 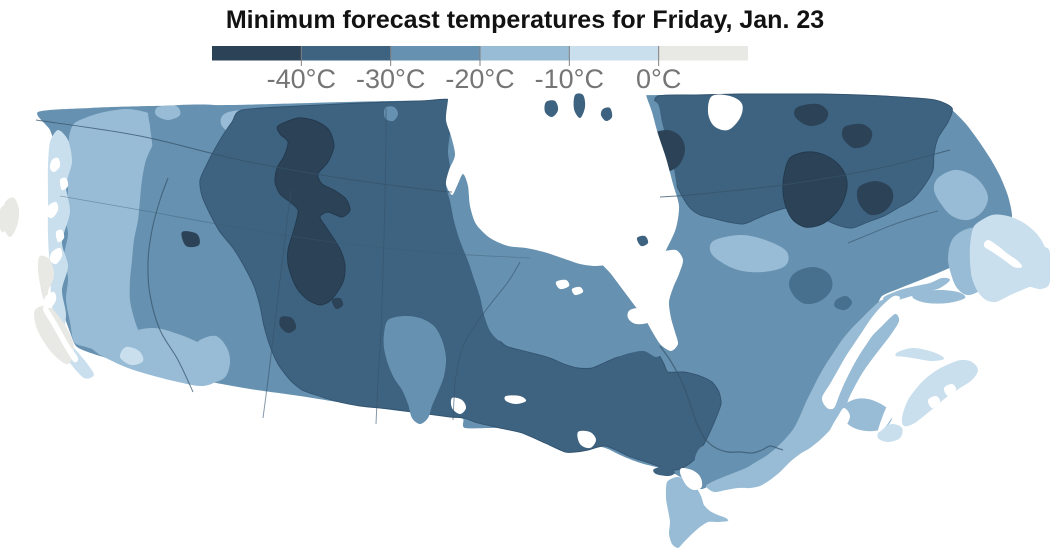 What do you see at coordinates (390, 79) in the screenshot?
I see `svg-text: -30°C` at bounding box center [390, 79].